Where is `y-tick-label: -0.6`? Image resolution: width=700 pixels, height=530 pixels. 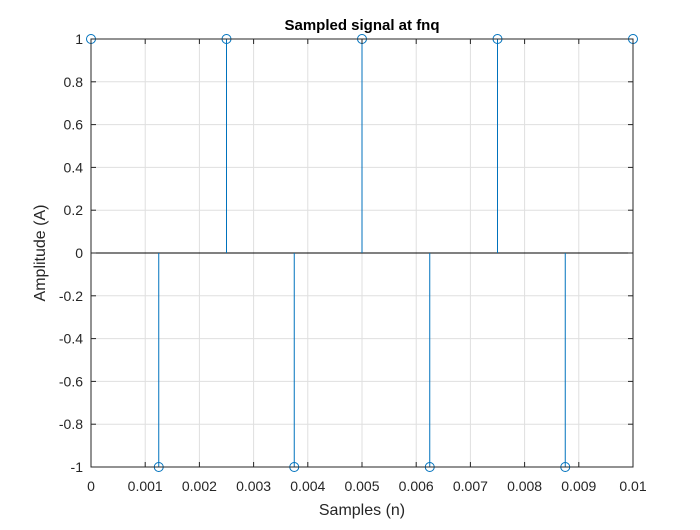 y-tick-label: -0.6 is located at coordinates (71, 381).